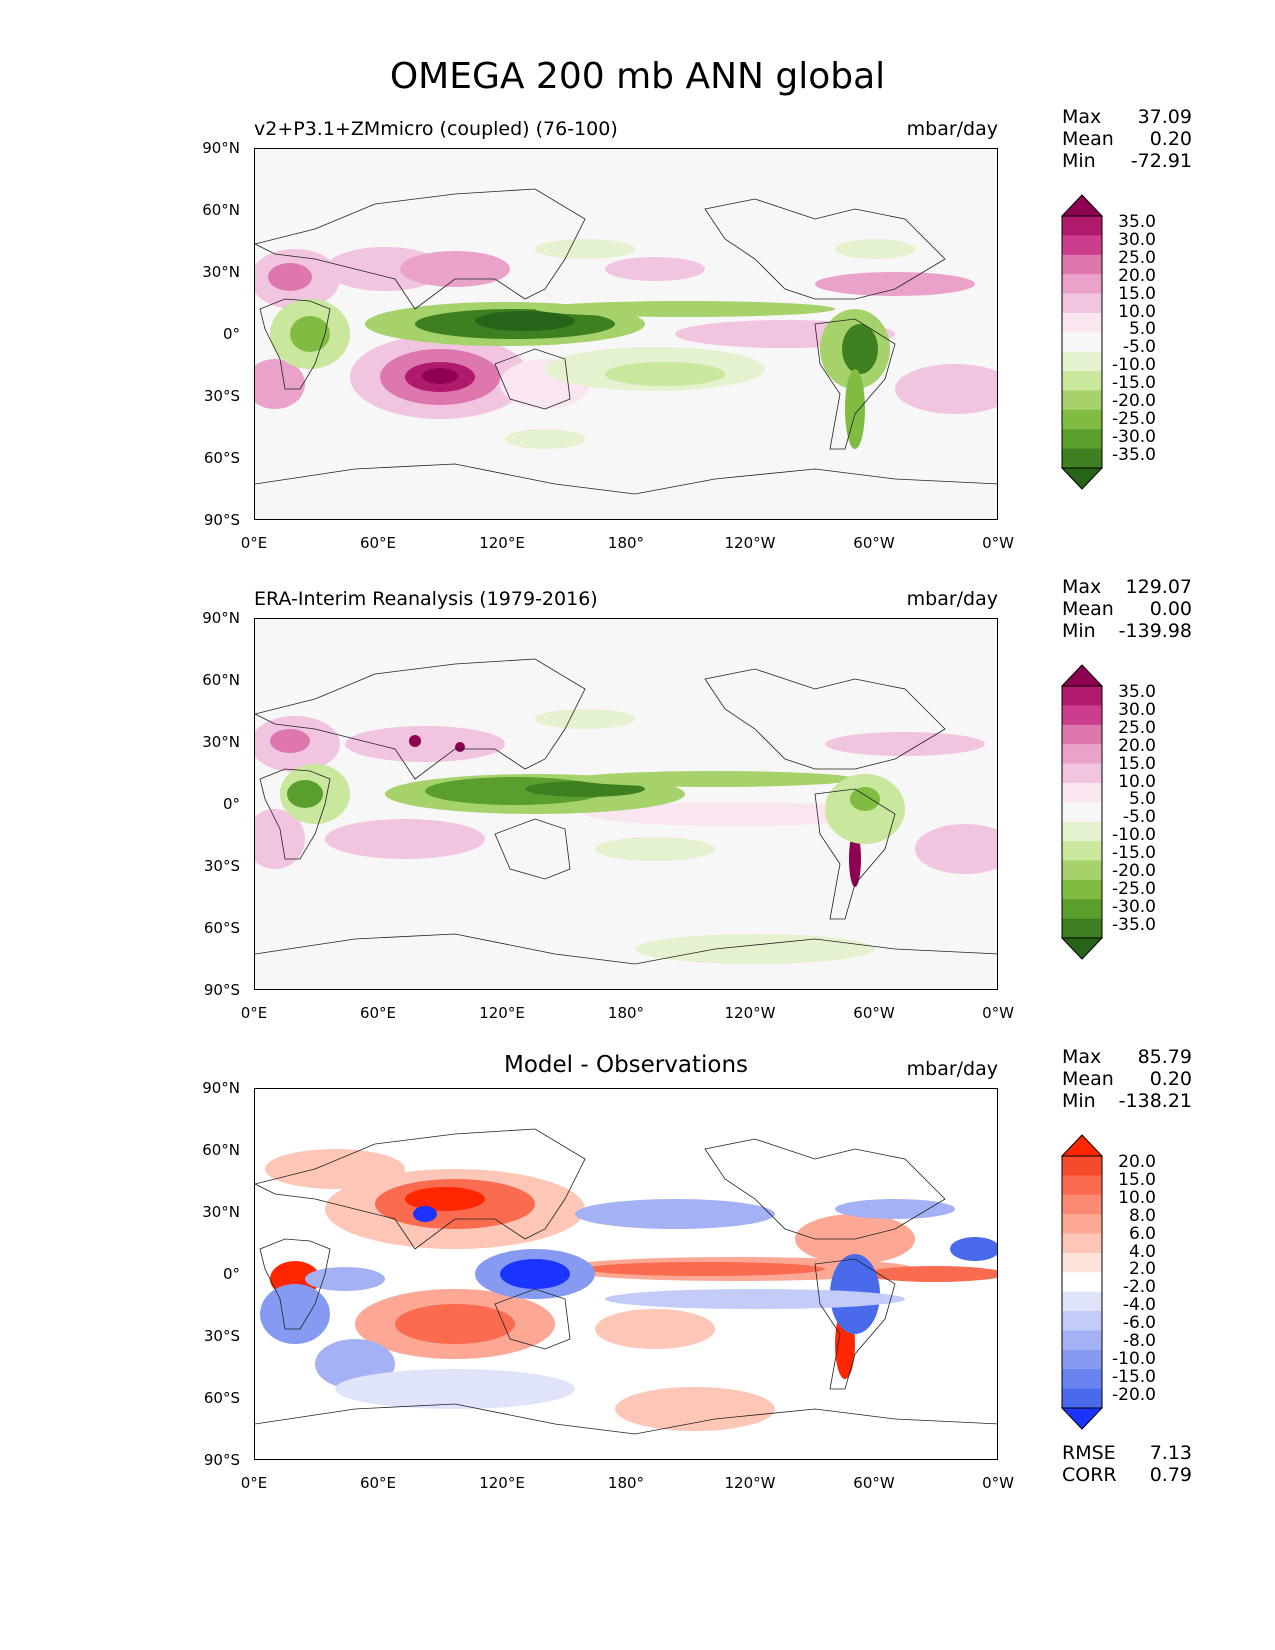  What do you see at coordinates (502, 543) in the screenshot?
I see `x-tick-label: 120°E` at bounding box center [502, 543].